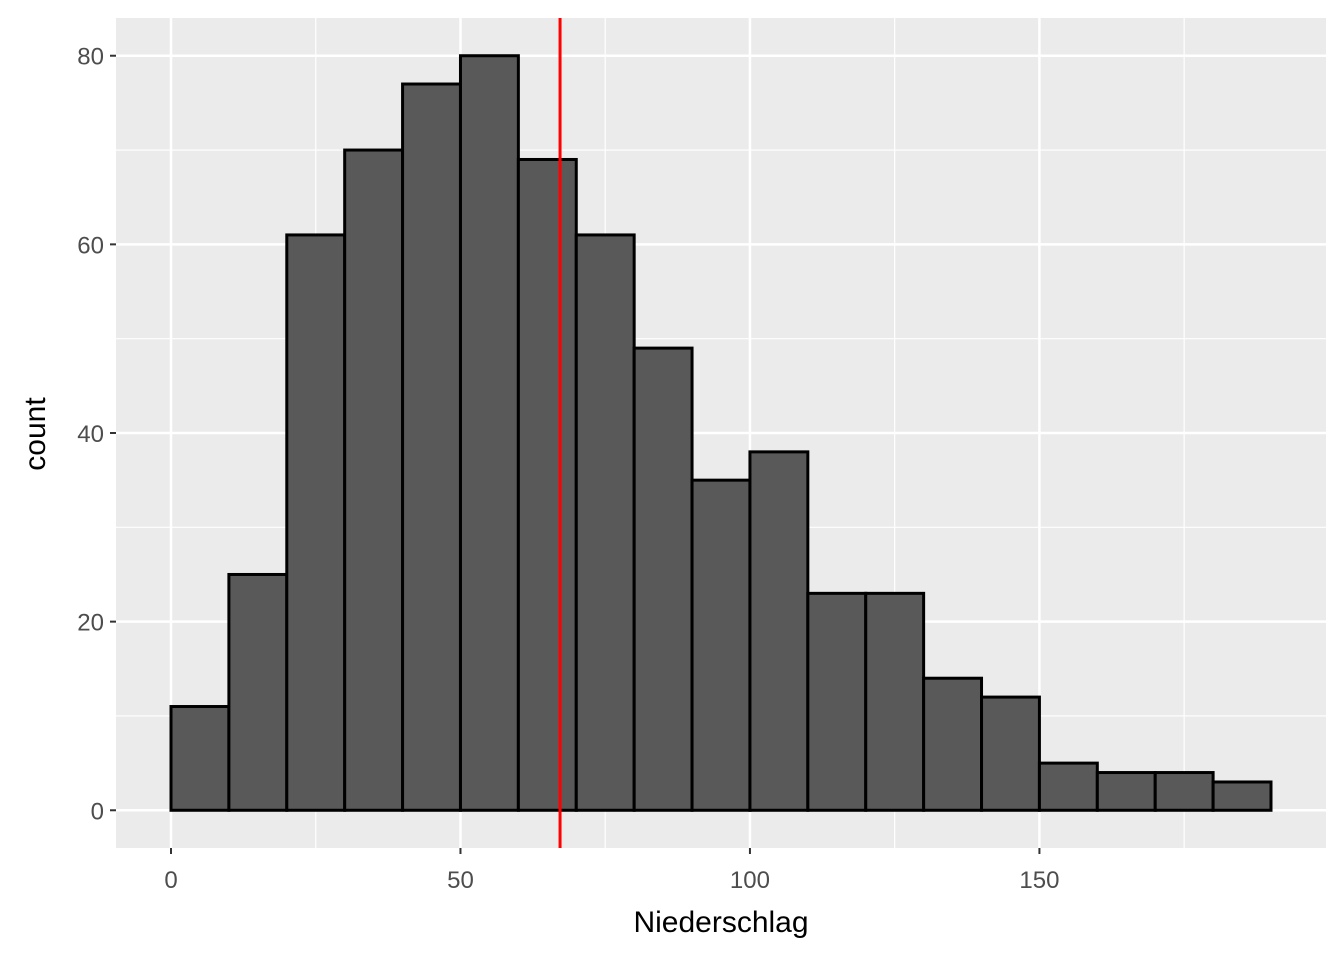 Image resolution: width=1344 pixels, height=960 pixels. Describe the element at coordinates (90, 57) in the screenshot. I see `y-tick-label: 80` at that location.